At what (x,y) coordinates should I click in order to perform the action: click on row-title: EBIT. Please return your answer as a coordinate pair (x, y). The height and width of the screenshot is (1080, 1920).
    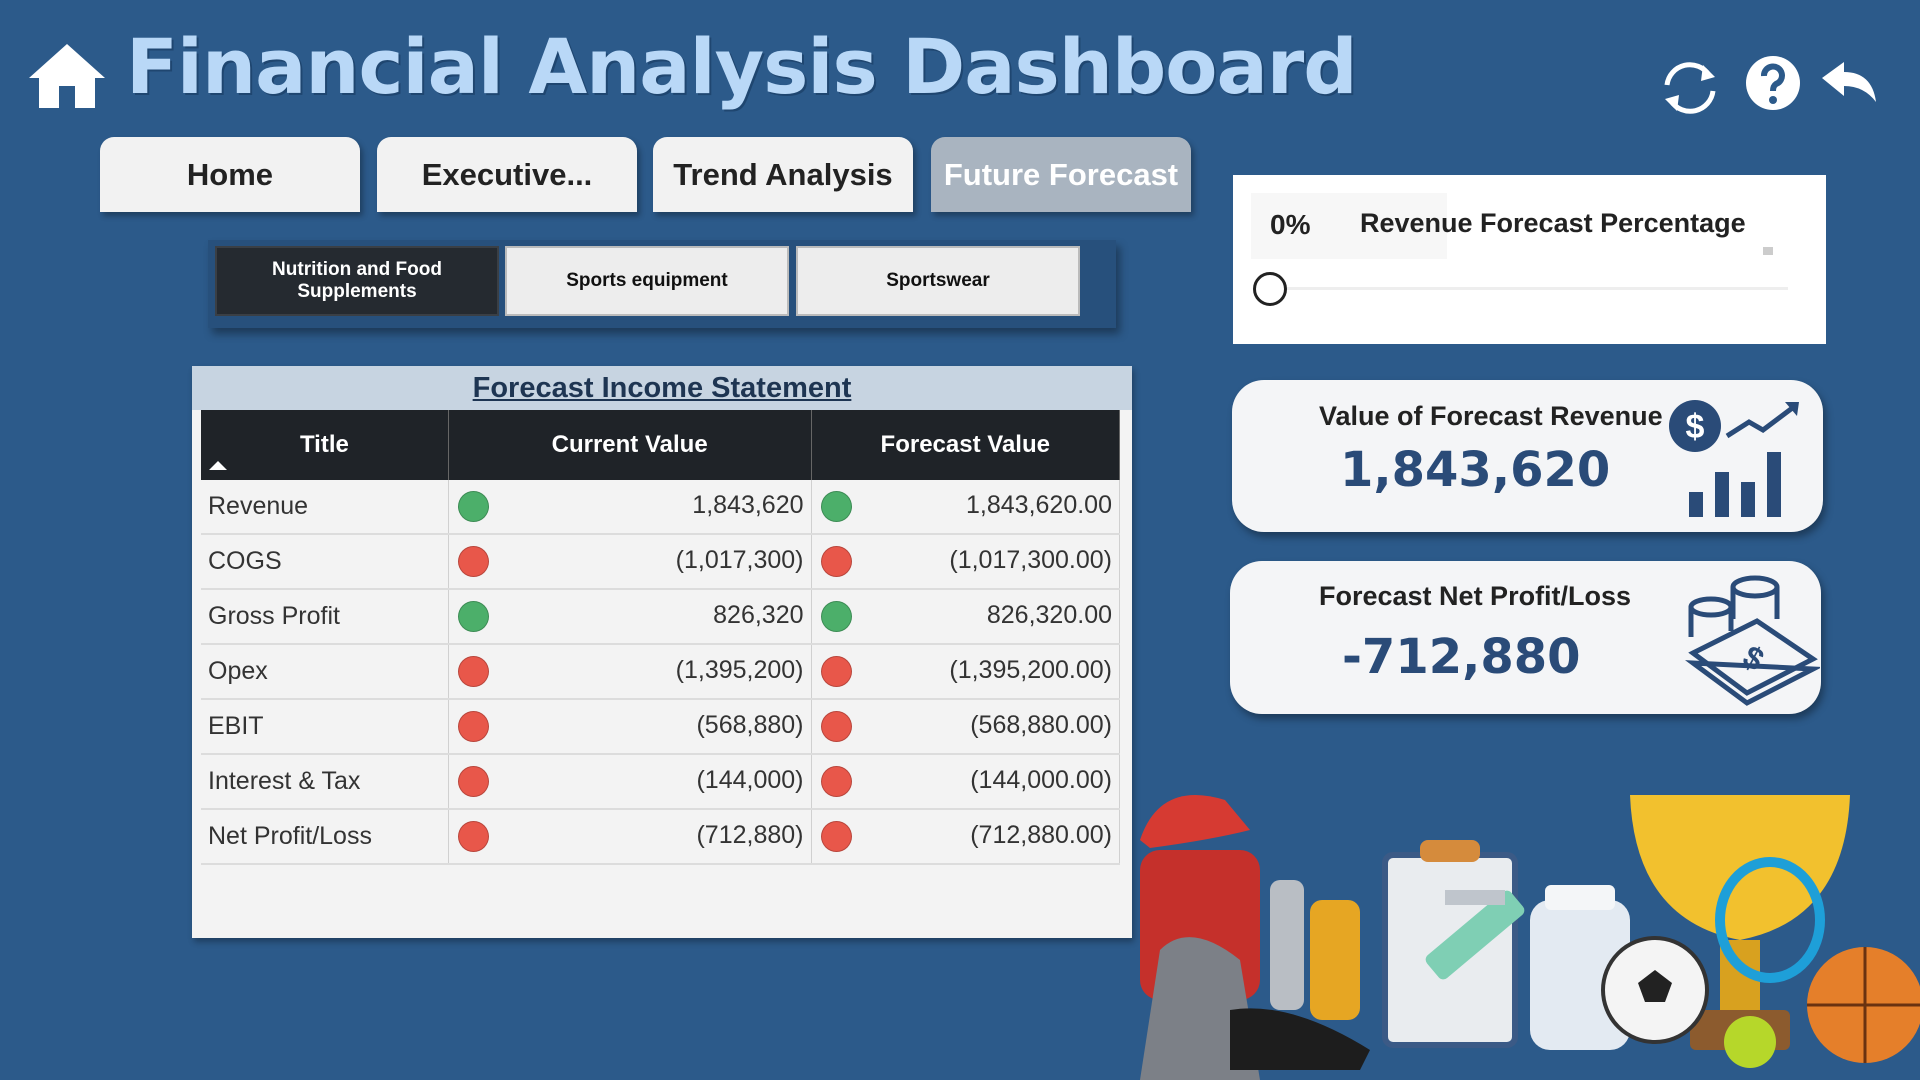
    Looking at the image, I should click on (325, 727).